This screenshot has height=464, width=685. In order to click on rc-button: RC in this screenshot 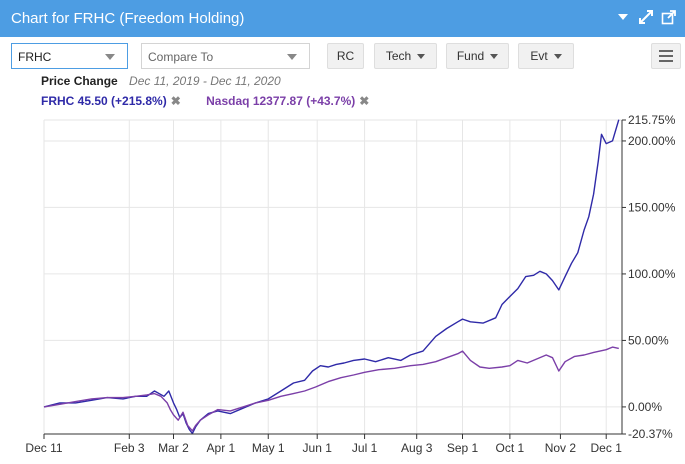, I will do `click(345, 56)`.